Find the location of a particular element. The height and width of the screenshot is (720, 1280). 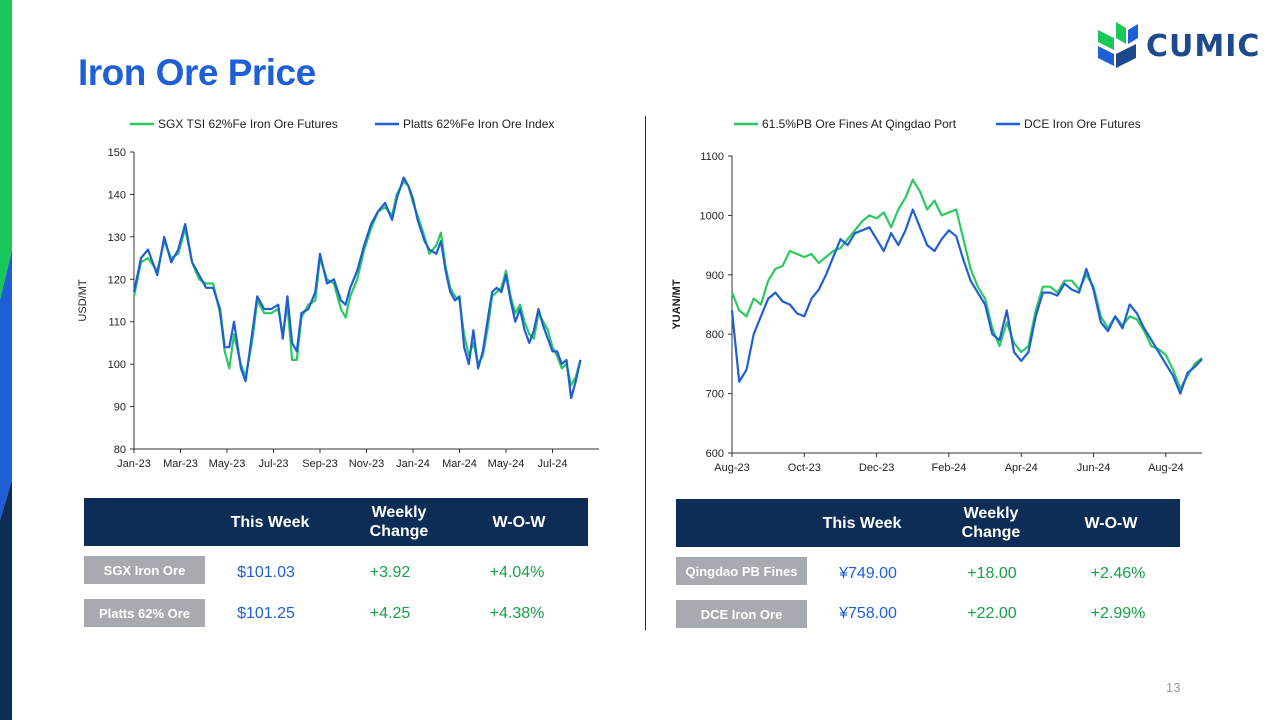

x-tick-label: Sep-23 is located at coordinates (319, 464).